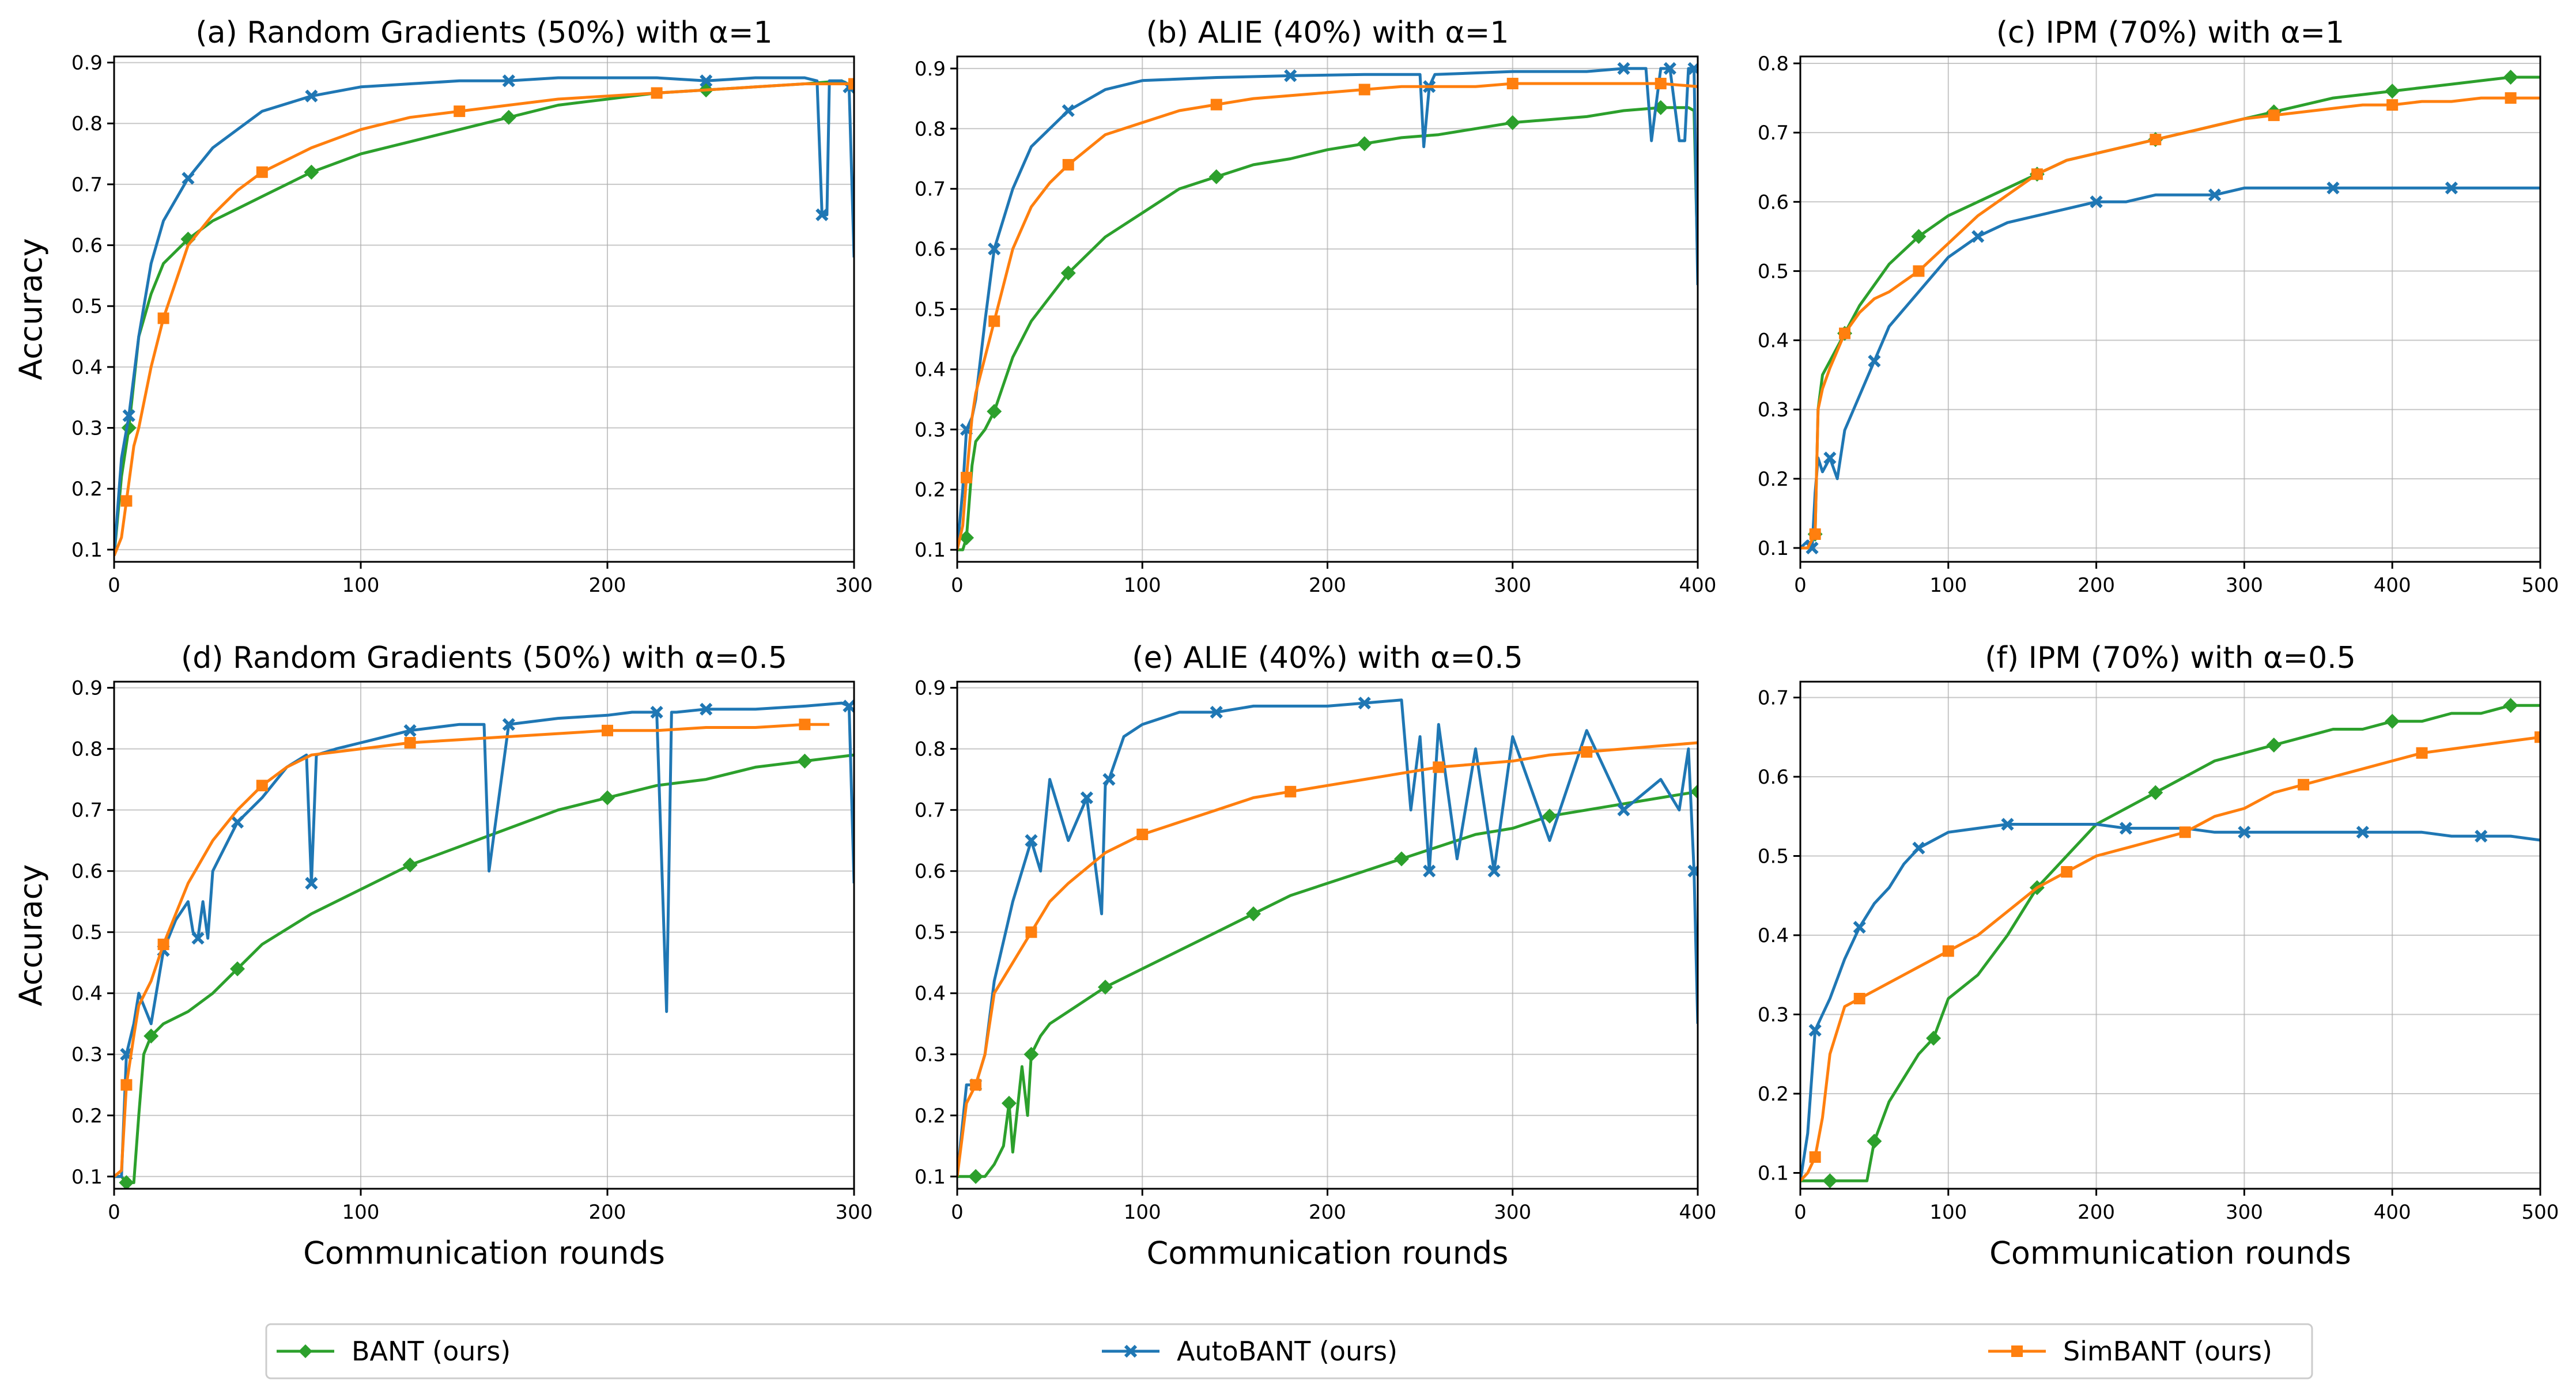 This screenshot has height=1391, width=2576. Describe the element at coordinates (930, 129) in the screenshot. I see `y-tick-label: 0.8` at that location.